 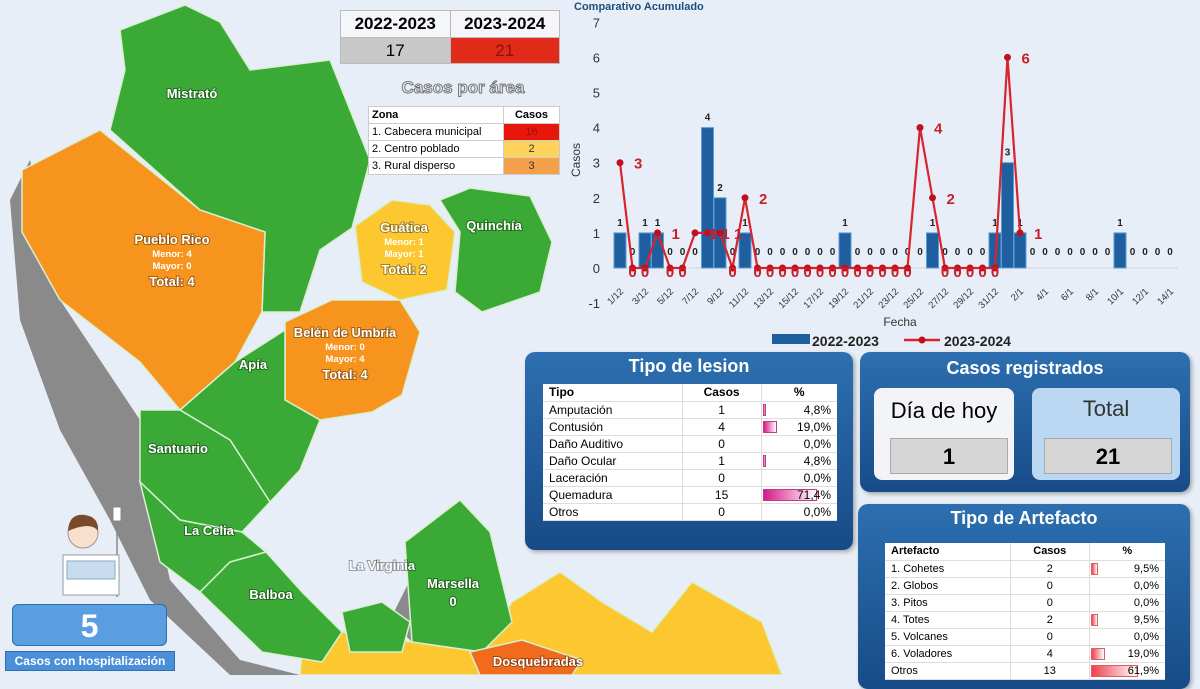 I want to click on table-row: Daño Ocular 1 4,8%, so click(x=690, y=461).